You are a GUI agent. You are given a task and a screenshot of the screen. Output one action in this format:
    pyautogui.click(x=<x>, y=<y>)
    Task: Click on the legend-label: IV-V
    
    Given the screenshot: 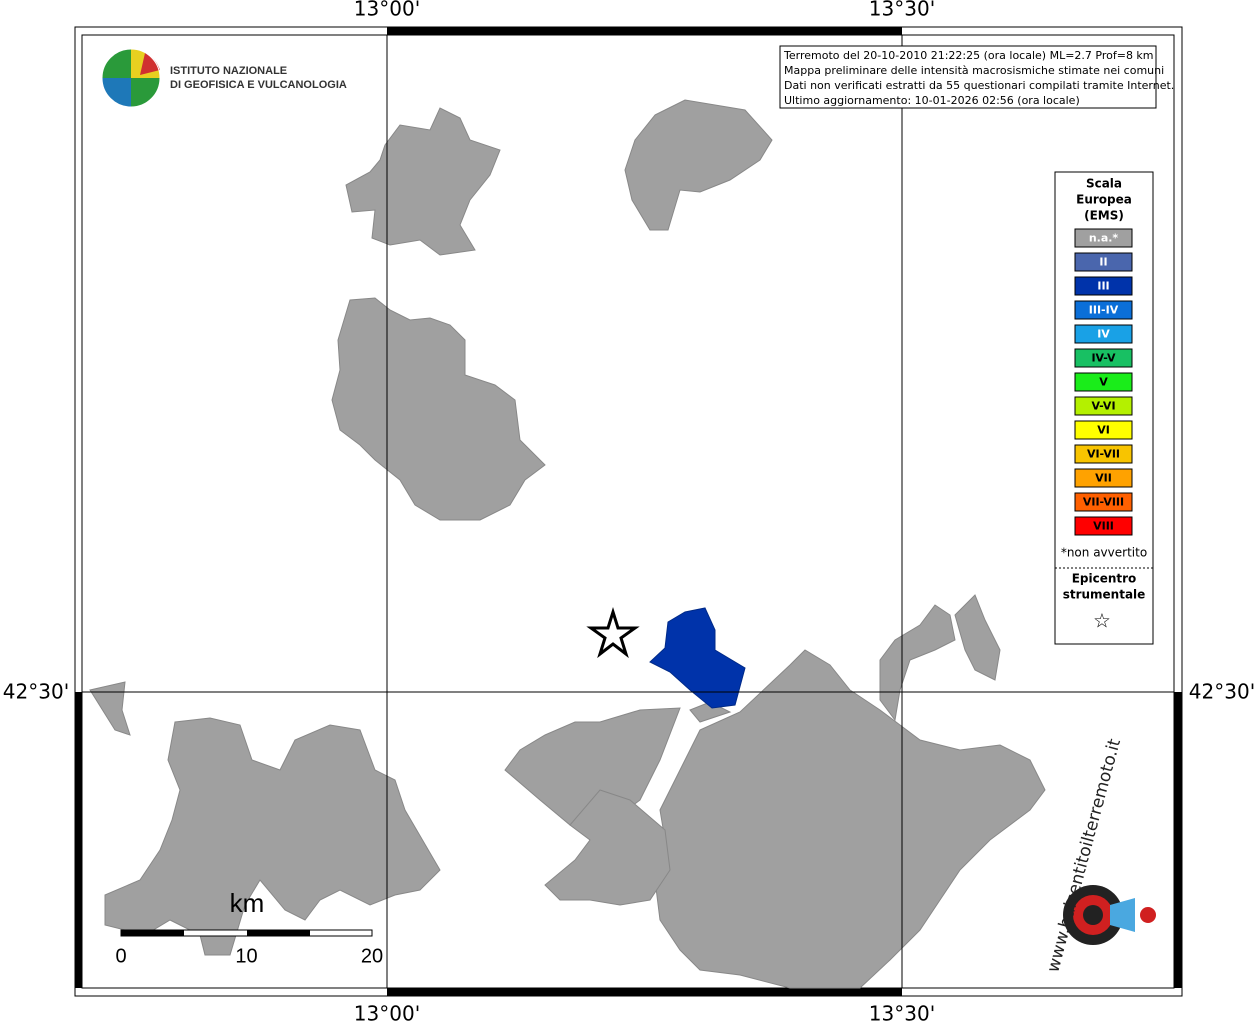 What is the action you would take?
    pyautogui.click(x=1103, y=358)
    